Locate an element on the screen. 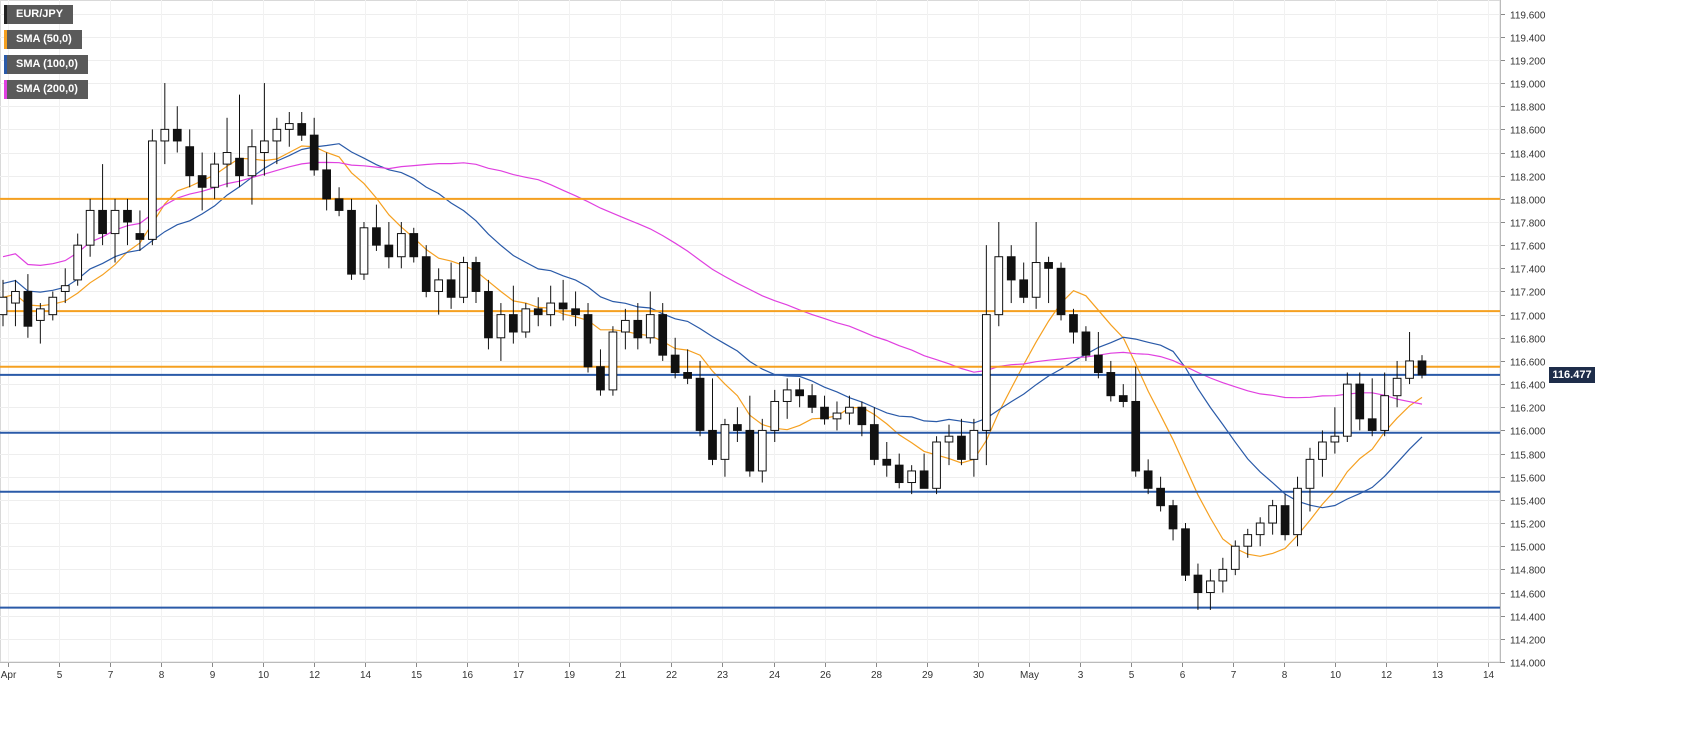  x-tick-label: 26 is located at coordinates (826, 675).